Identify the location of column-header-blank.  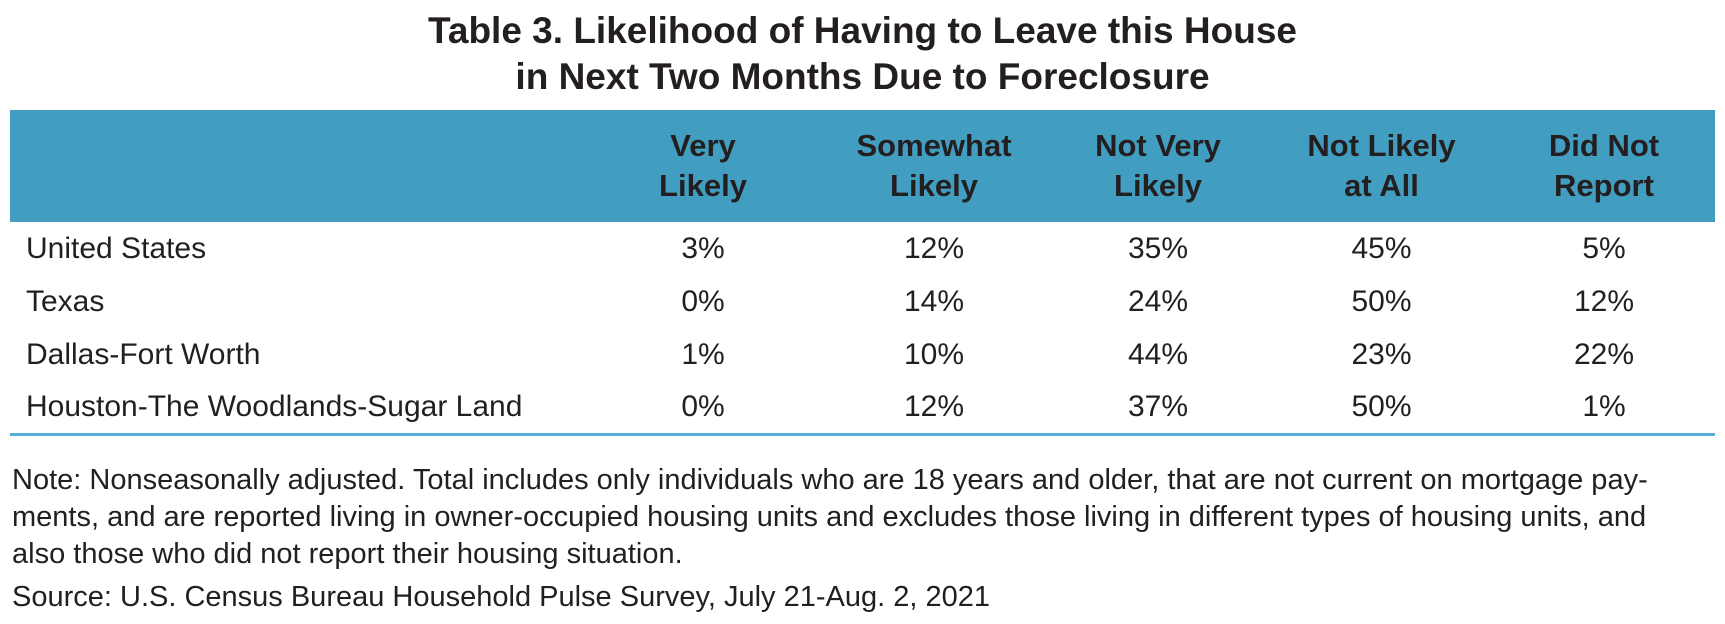
(297, 166).